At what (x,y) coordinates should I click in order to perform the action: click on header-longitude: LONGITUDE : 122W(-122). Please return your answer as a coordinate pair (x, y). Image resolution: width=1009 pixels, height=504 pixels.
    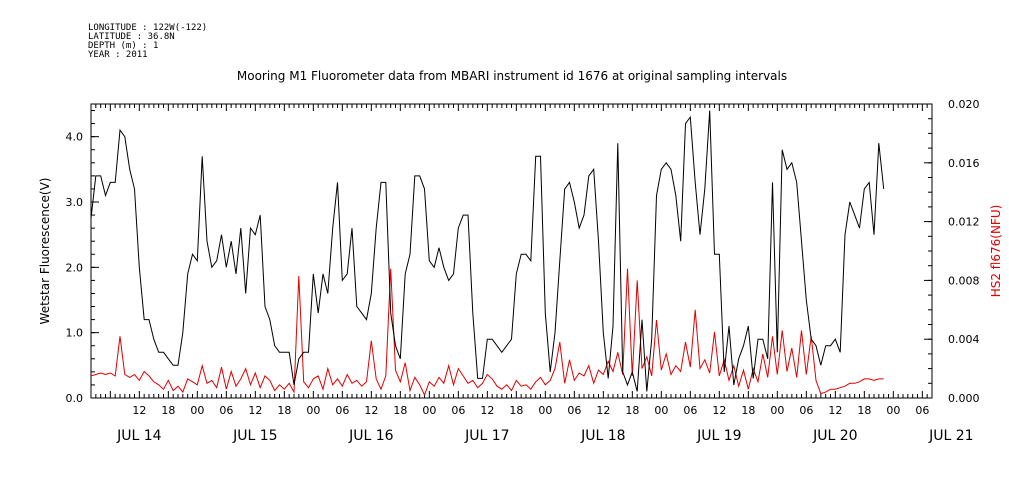
    Looking at the image, I should click on (147, 28).